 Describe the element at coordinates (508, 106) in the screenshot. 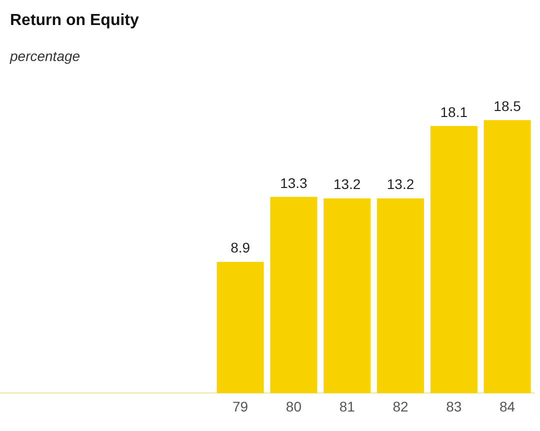

I see `data-label: 18.5` at that location.